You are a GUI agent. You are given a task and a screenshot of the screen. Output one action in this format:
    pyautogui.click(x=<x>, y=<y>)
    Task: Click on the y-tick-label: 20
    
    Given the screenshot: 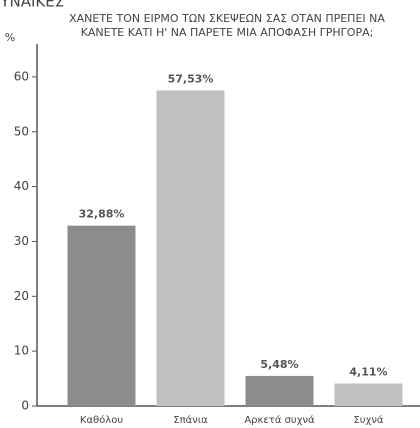 What is the action you would take?
    pyautogui.click(x=21, y=296)
    